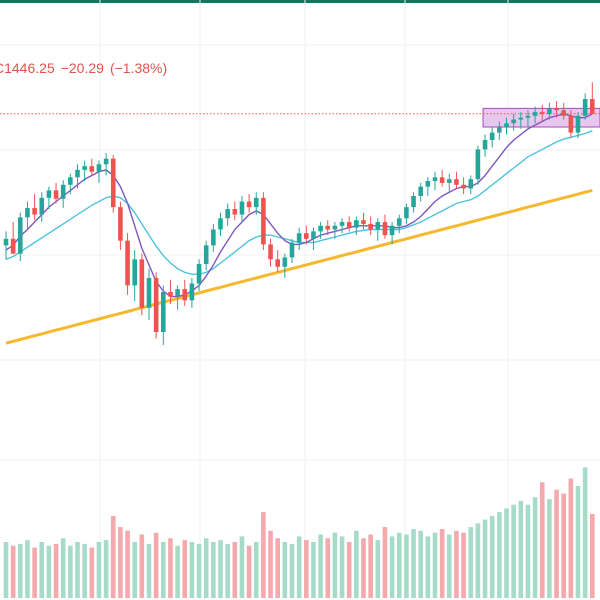 The width and height of the screenshot is (600, 600). What do you see at coordinates (138, 68) in the screenshot?
I see `price-change-percent: (−1.38%)` at bounding box center [138, 68].